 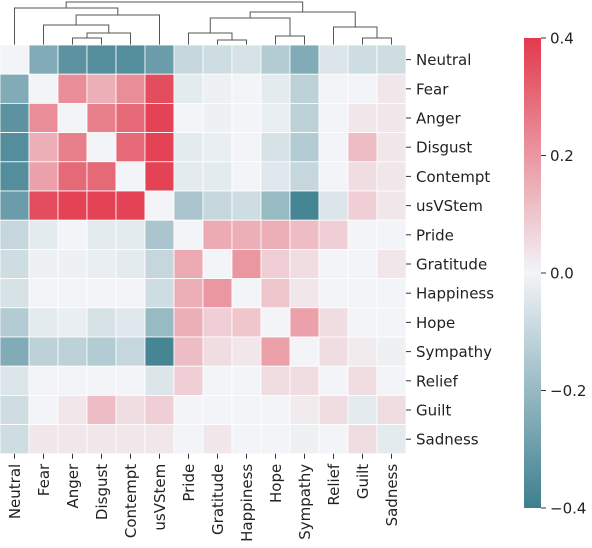 I want to click on col-label-7: Gratitude, so click(x=218, y=499).